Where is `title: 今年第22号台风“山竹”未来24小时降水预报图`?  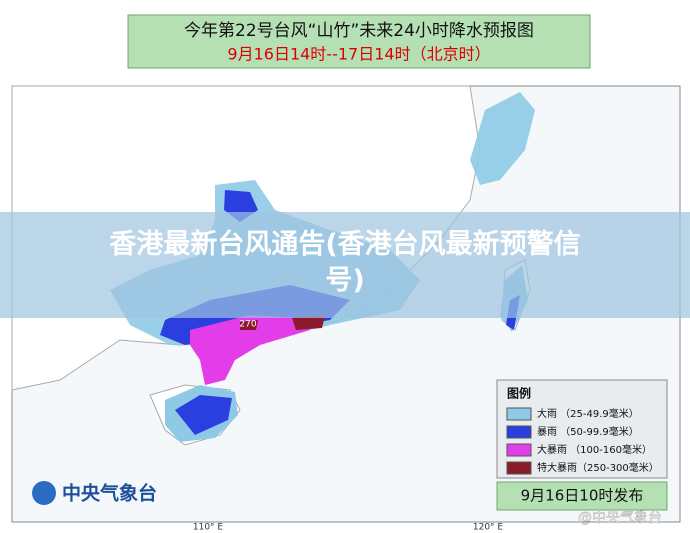
title: 今年第22号台风“山竹”未来24小时降水预报图 is located at coordinates (359, 31).